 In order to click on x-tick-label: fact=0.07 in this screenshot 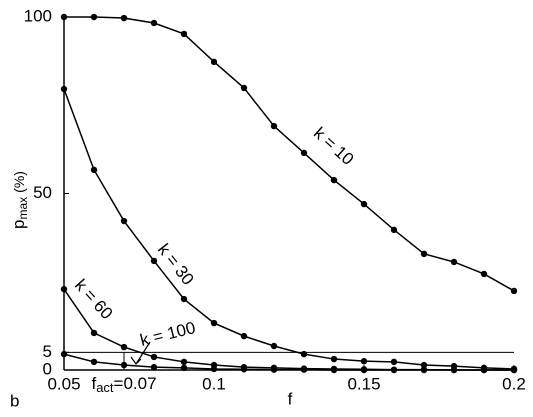, I will do `click(123, 384)`.